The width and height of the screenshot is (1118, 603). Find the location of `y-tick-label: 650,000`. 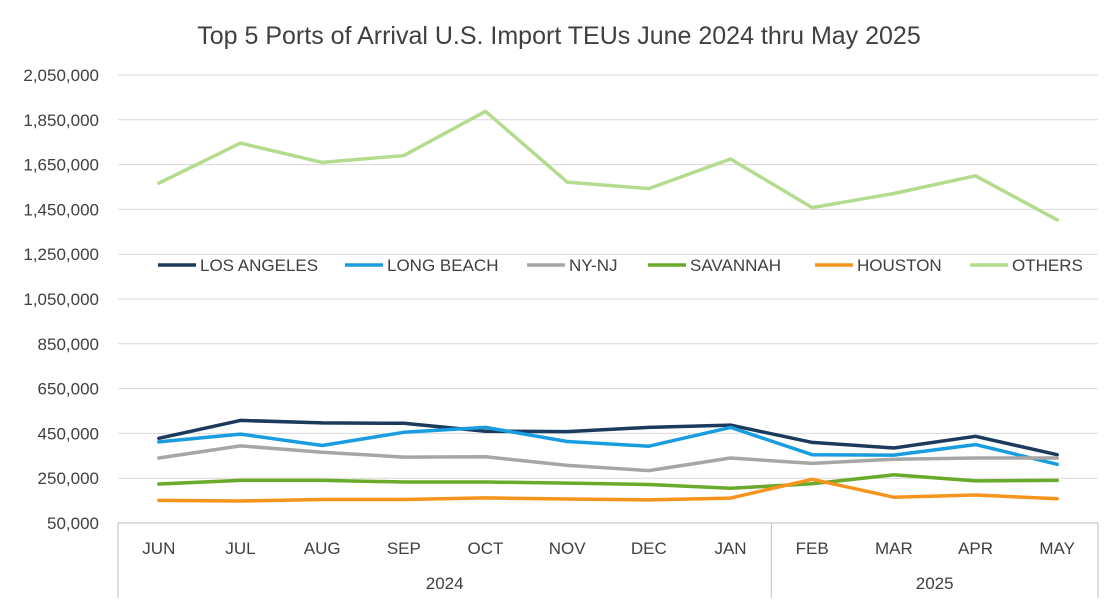

y-tick-label: 650,000 is located at coordinates (68, 389).